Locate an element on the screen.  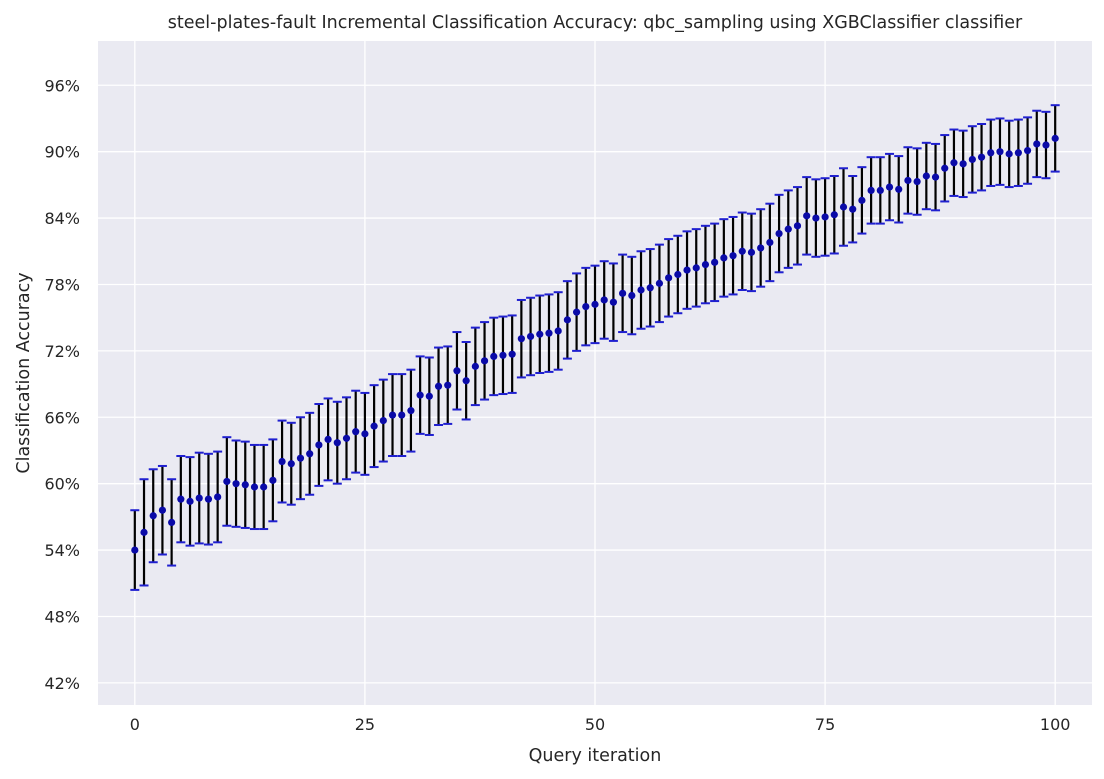
x-tick-label: 0 is located at coordinates (135, 724).